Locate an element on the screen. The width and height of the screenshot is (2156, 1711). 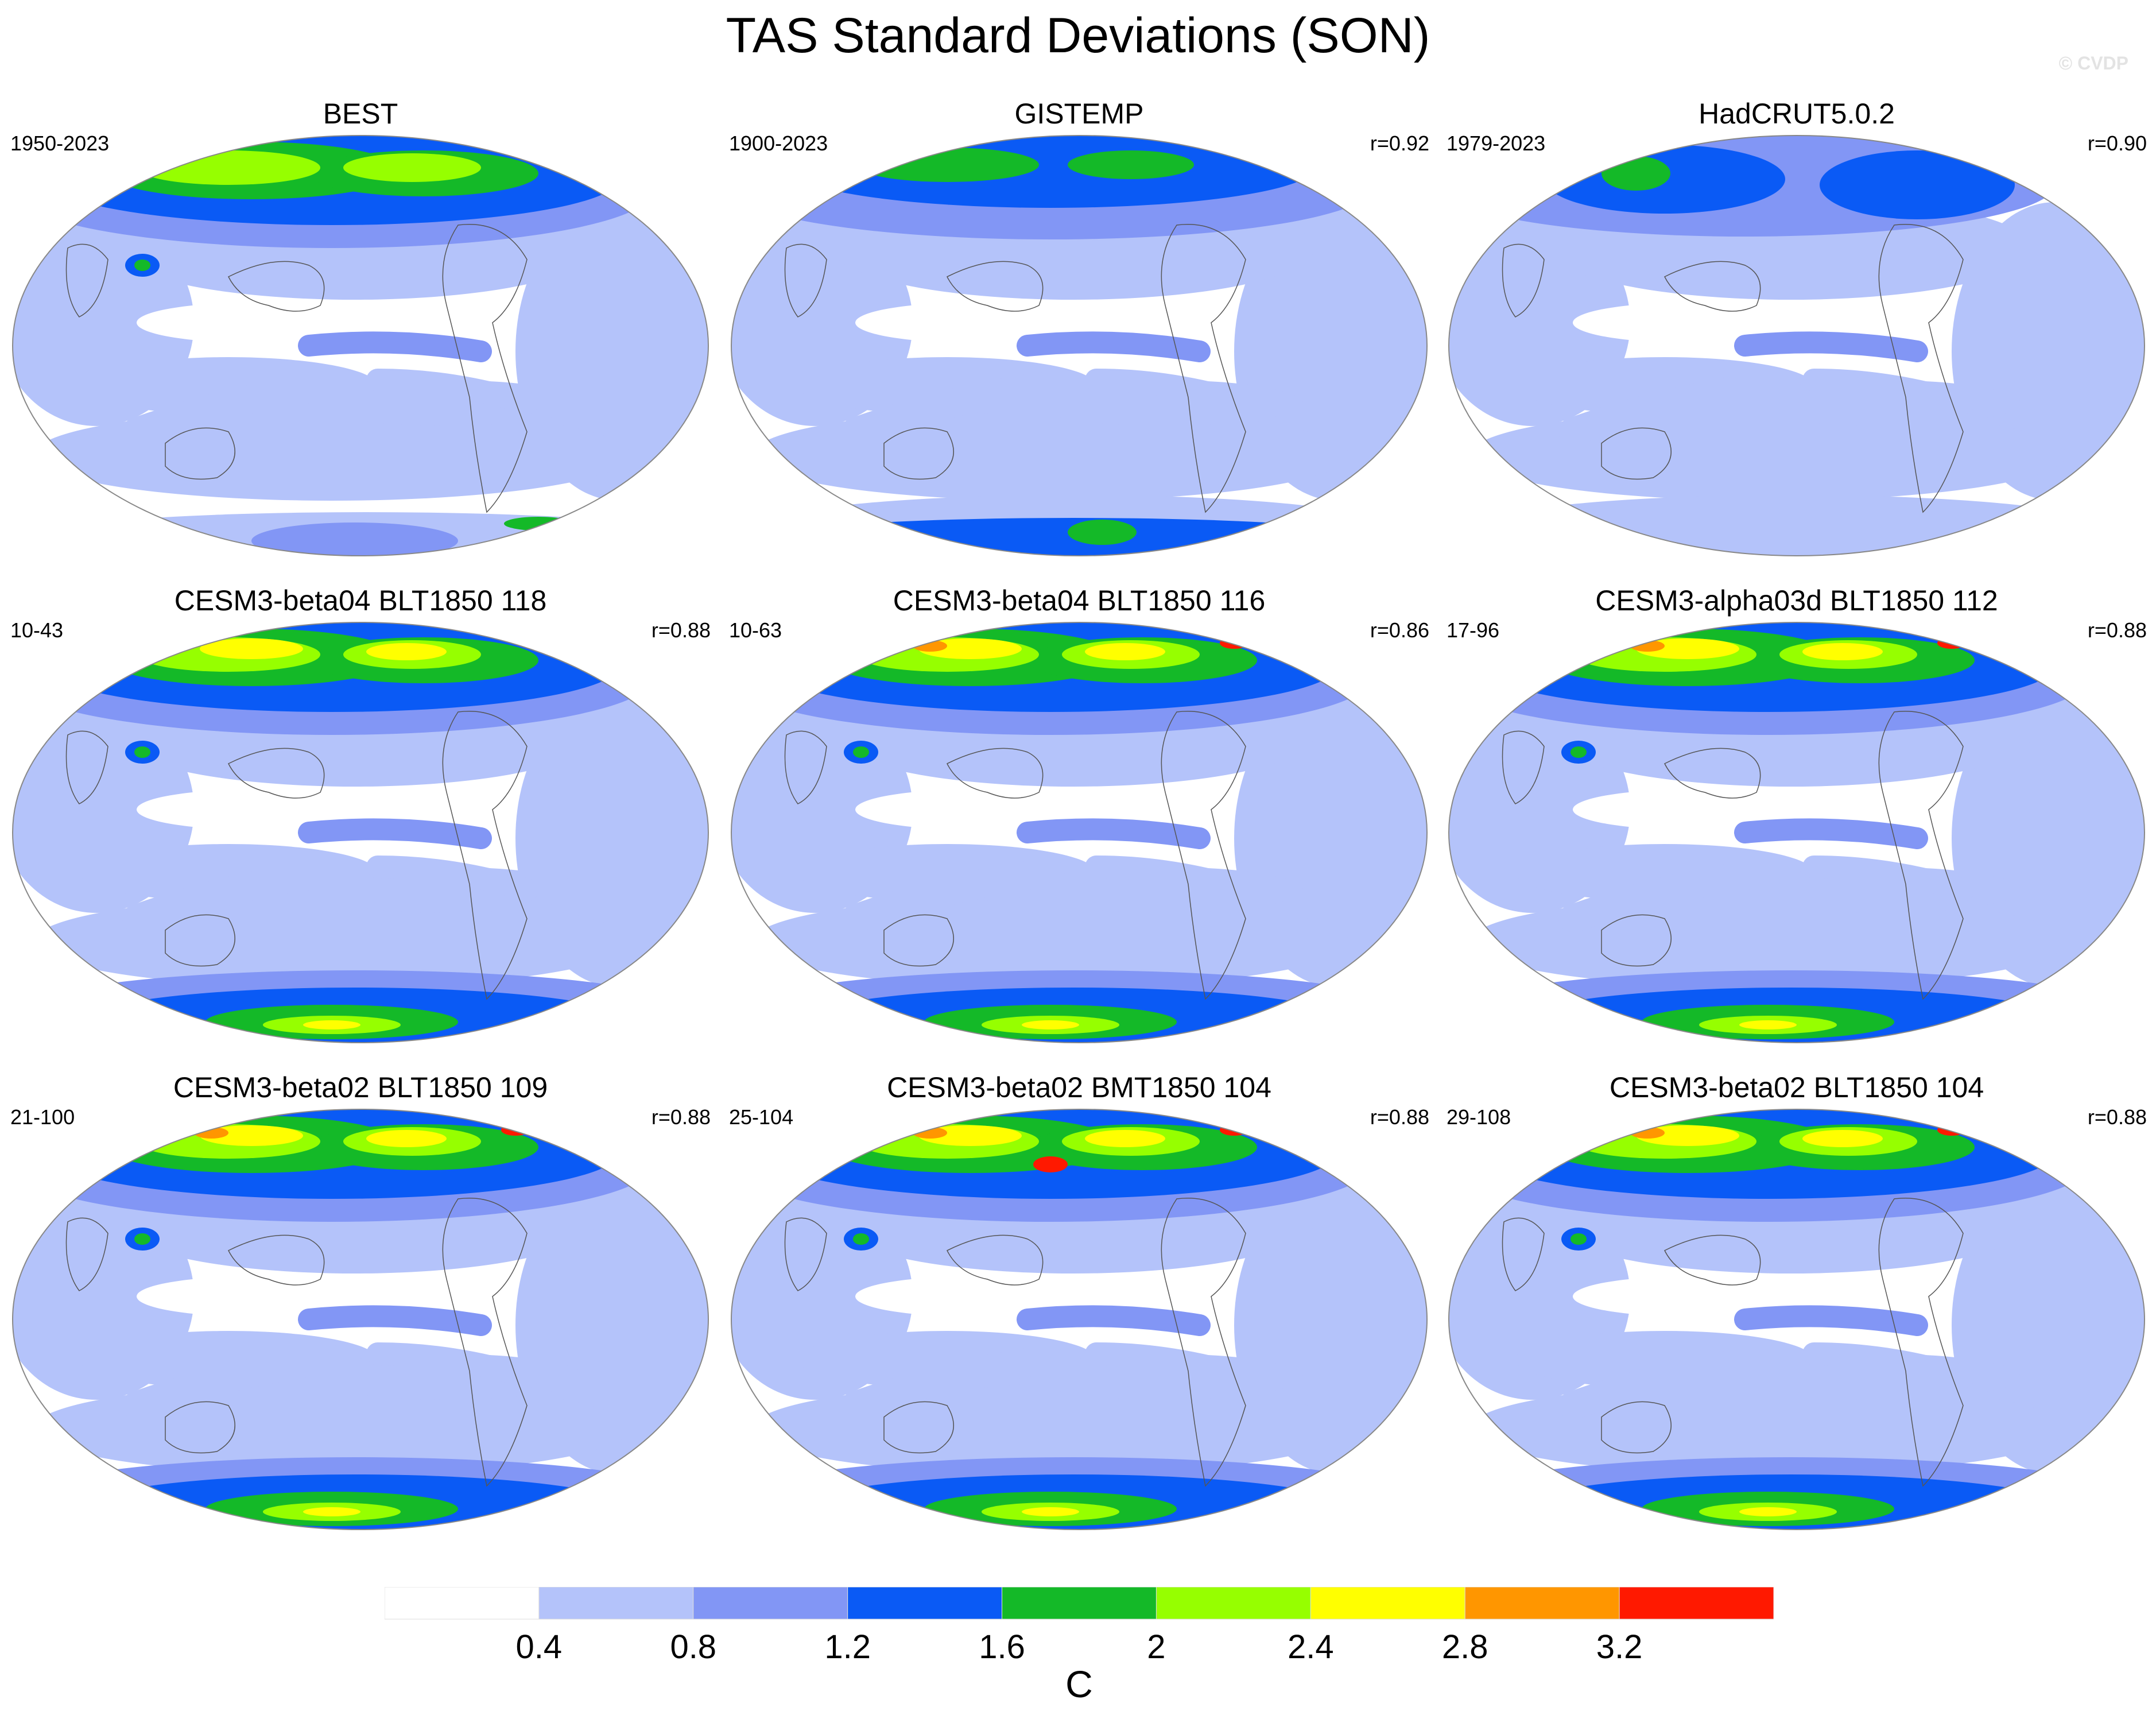
figure-title: TAS Standard Deviations (SON) is located at coordinates (1078, 36).